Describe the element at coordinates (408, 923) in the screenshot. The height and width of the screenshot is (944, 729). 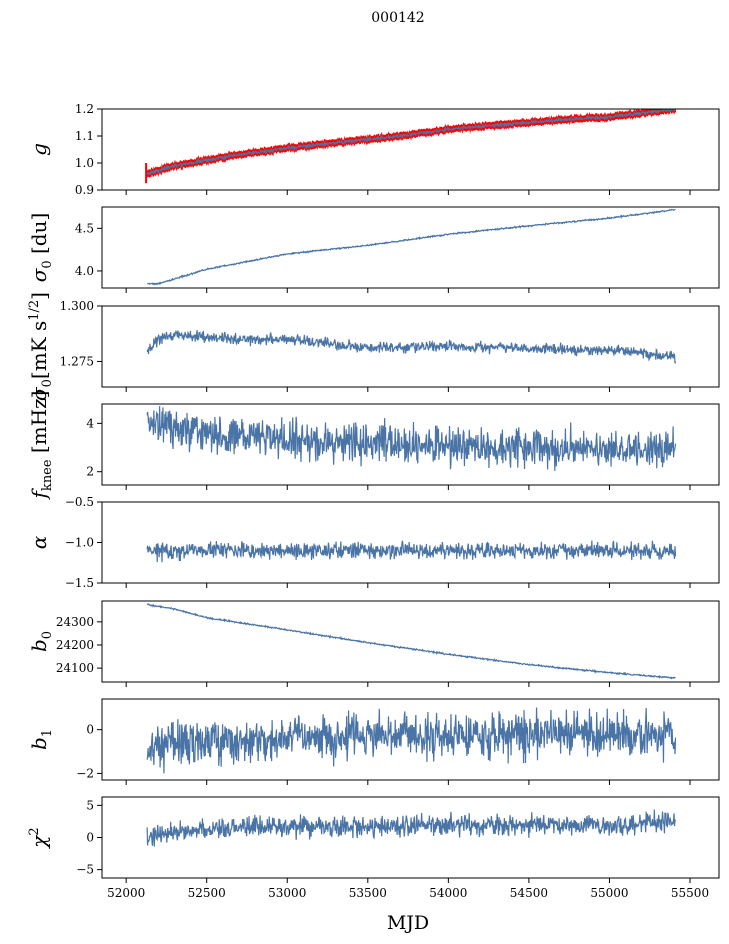
I see `x-axis-label: MJD` at that location.